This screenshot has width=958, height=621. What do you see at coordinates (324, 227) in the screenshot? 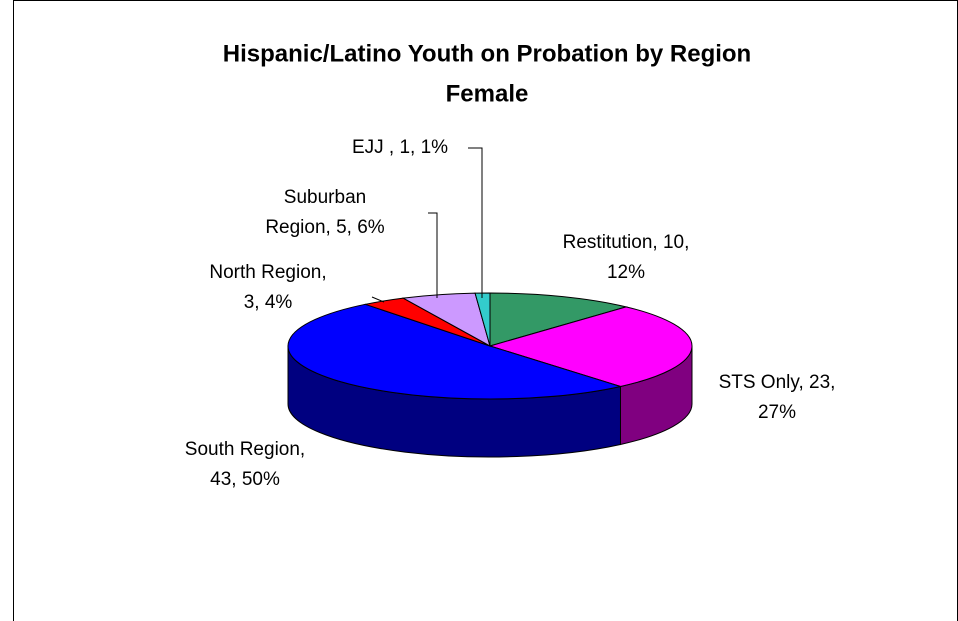
I see `data-label: Region, 5, 6%` at bounding box center [324, 227].